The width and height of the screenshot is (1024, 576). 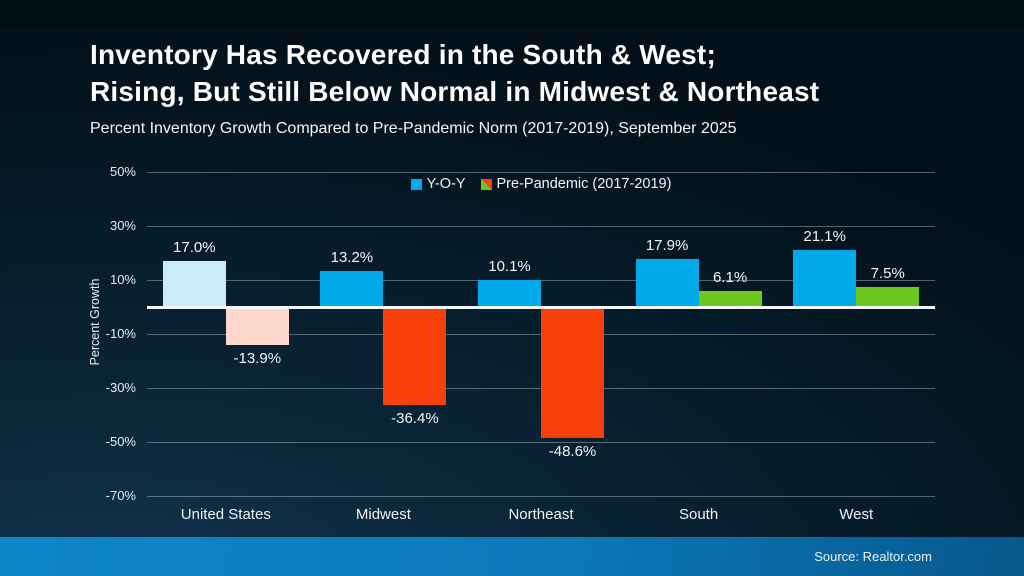 I want to click on gridline--50, so click(x=541, y=442).